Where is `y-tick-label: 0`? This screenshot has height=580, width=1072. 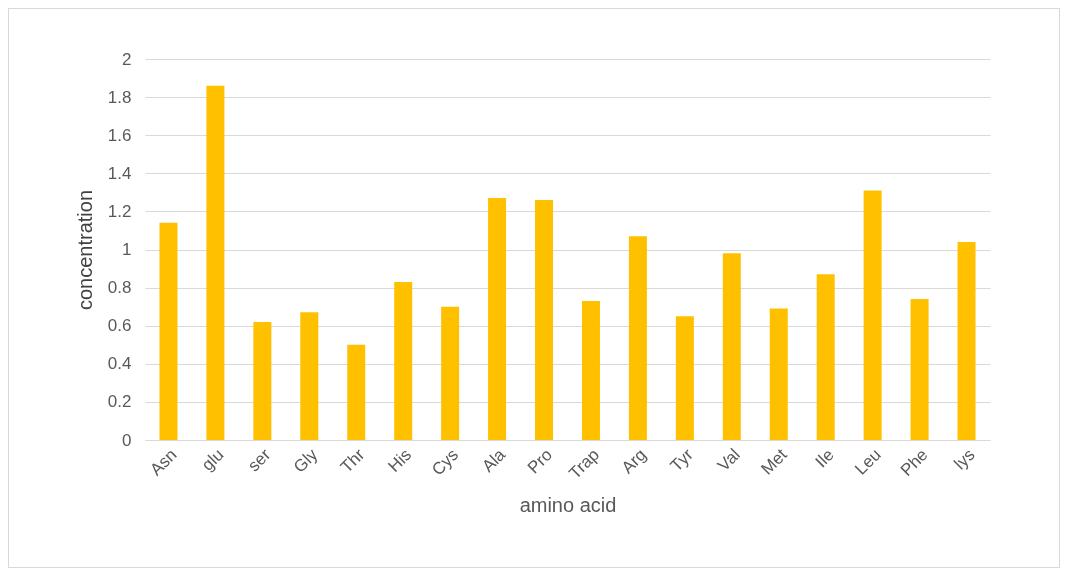
y-tick-label: 0 is located at coordinates (127, 440).